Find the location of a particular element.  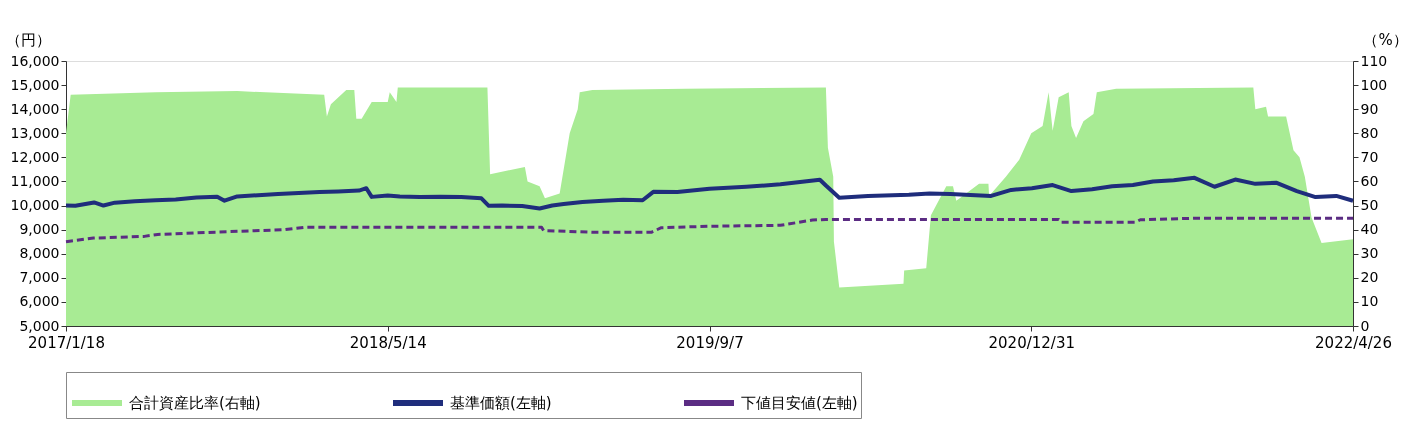

y-tick-label: 13,000 is located at coordinates (35, 132).